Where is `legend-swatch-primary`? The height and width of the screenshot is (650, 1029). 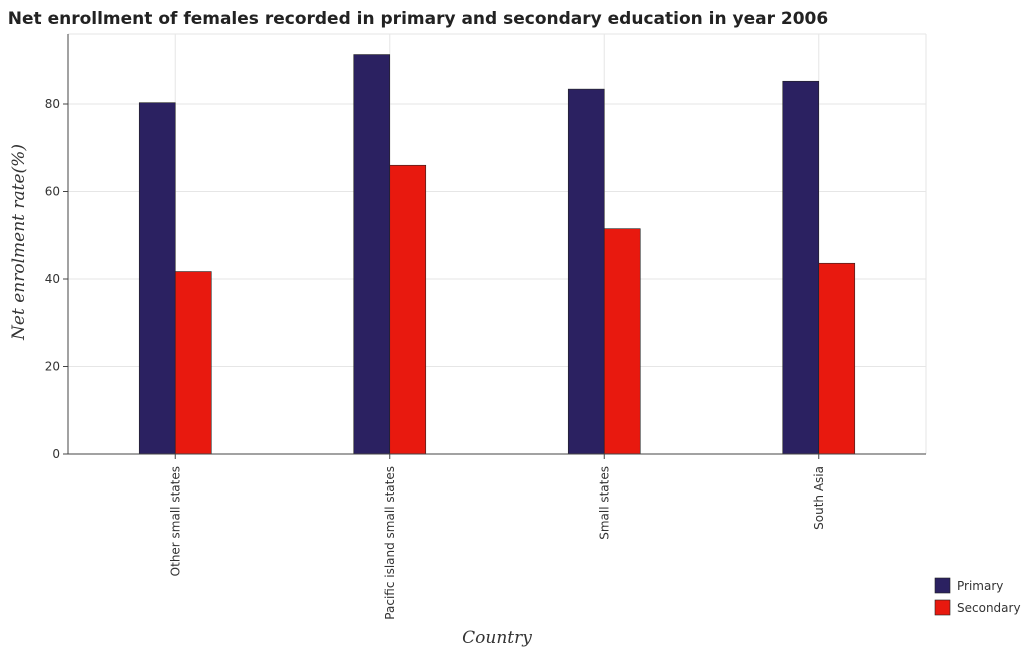 legend-swatch-primary is located at coordinates (942, 585).